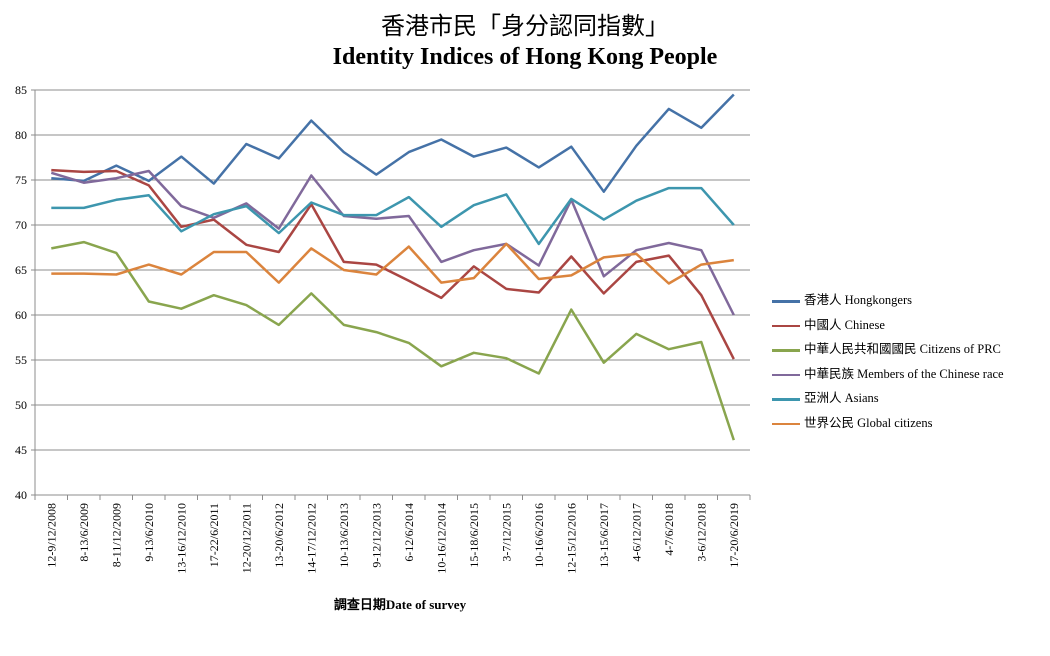 This screenshot has width=1050, height=656. Describe the element at coordinates (21, 135) in the screenshot. I see `y-tick-label: 80` at that location.